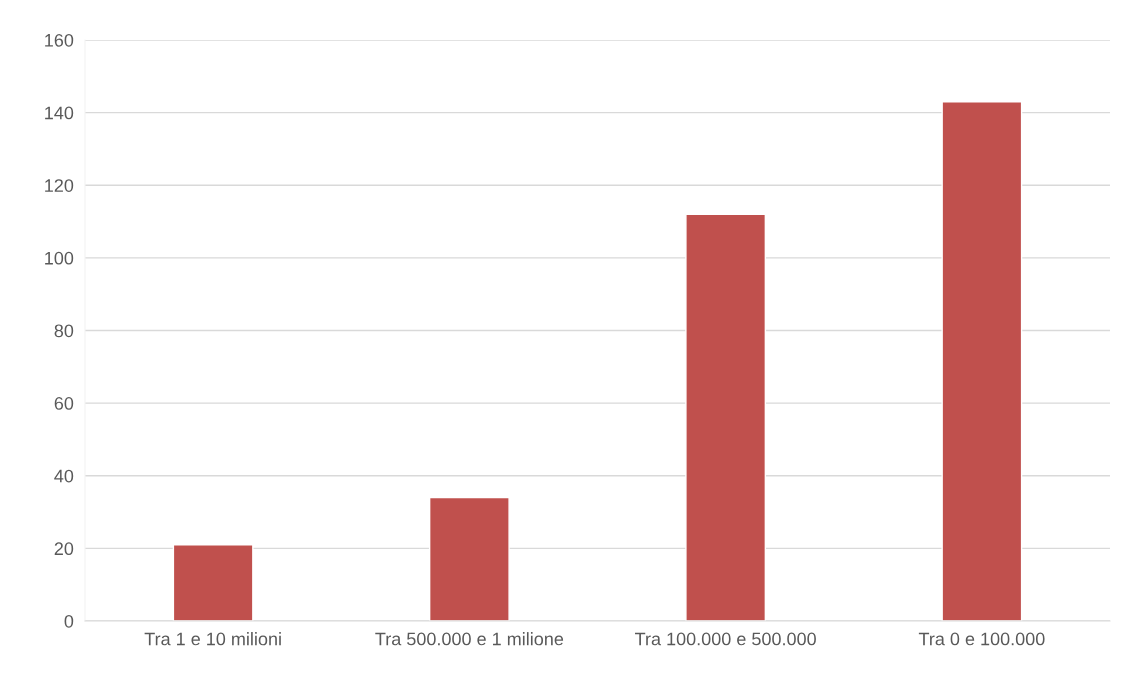  I want to click on y-tick-label: 100, so click(59, 258).